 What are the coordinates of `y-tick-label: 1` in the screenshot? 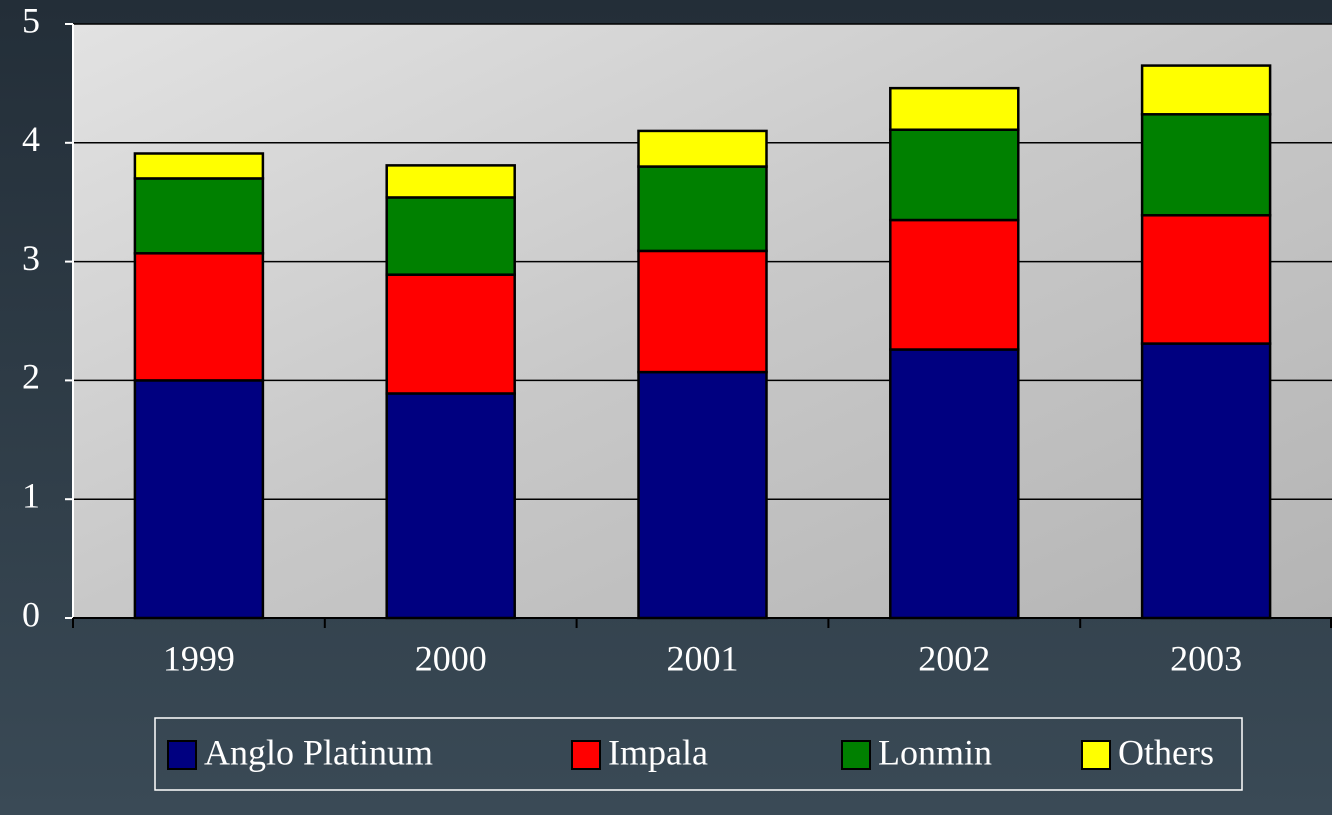 It's located at (31, 495).